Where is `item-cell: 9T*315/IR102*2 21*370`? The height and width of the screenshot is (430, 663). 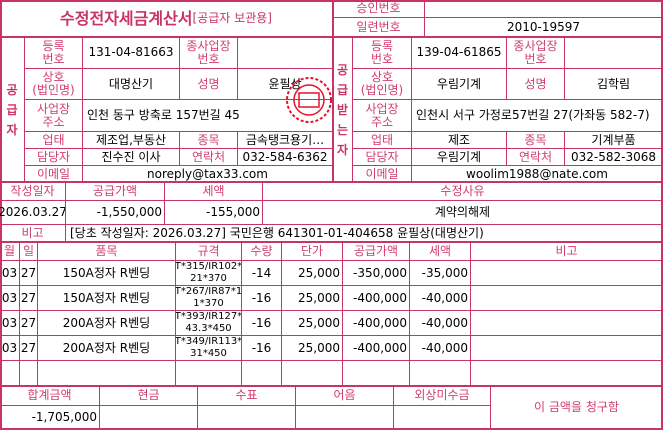
item-cell: 9T*315/IR102*2 21*370 is located at coordinates (209, 273).